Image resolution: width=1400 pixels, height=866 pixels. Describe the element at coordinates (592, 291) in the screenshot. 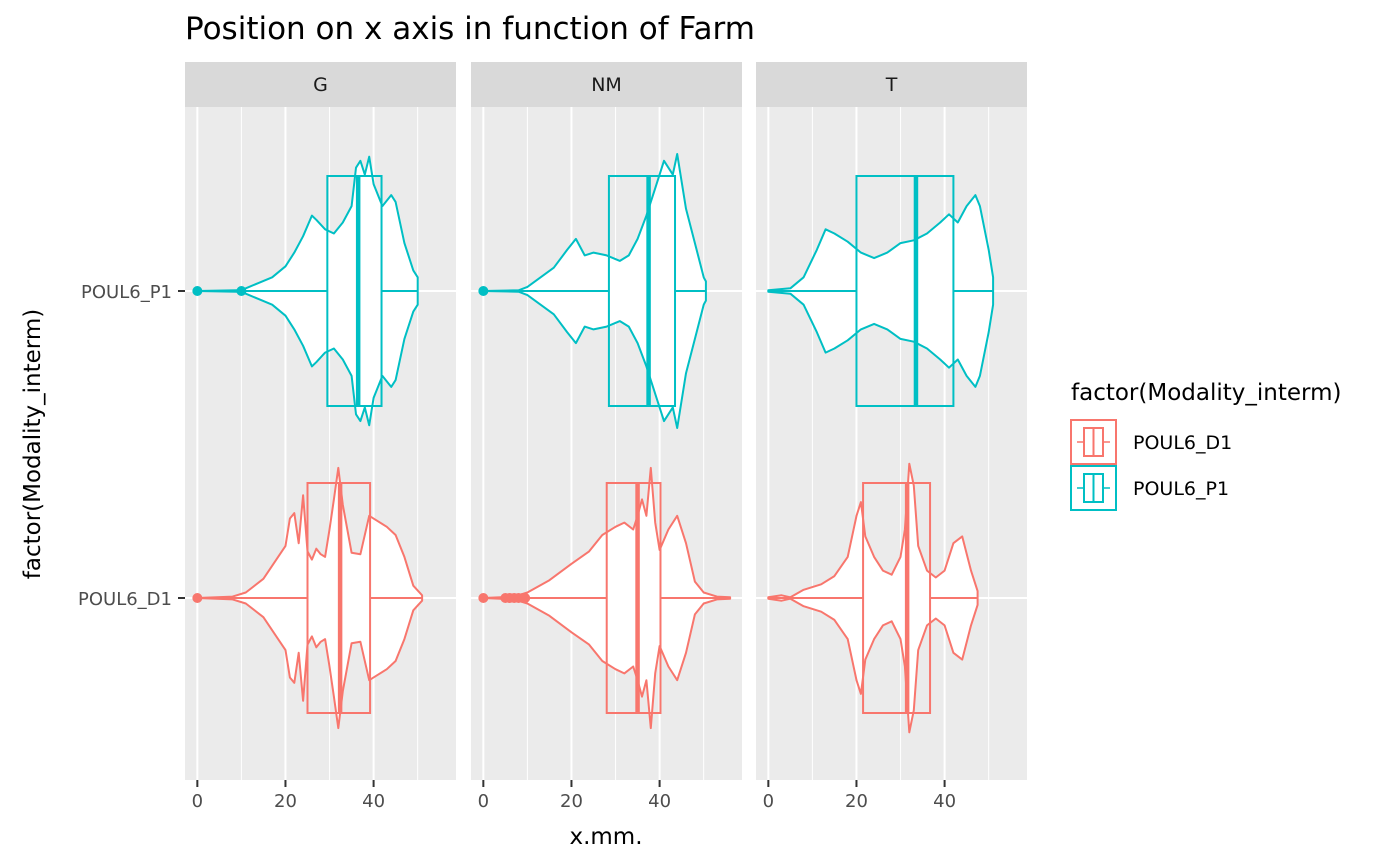

I see `series-poul6_p1-nm` at that location.